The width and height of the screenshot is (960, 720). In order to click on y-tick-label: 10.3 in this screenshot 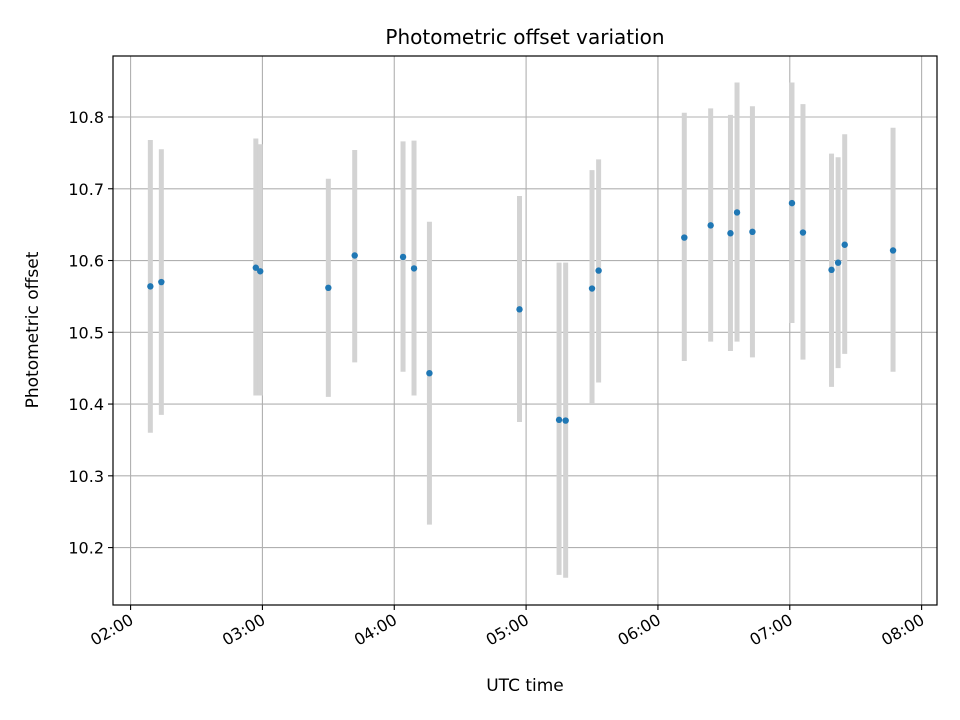, I will do `click(86, 476)`.